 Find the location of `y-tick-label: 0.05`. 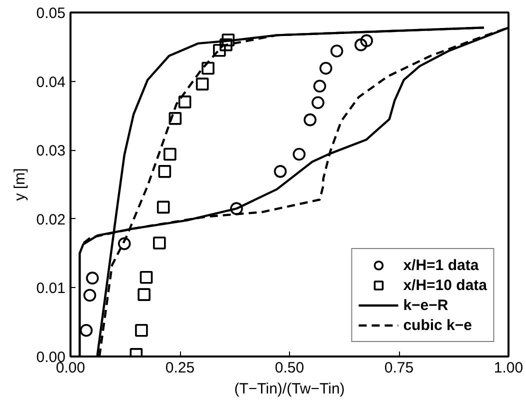

y-tick-label: 0.05 is located at coordinates (51, 13).